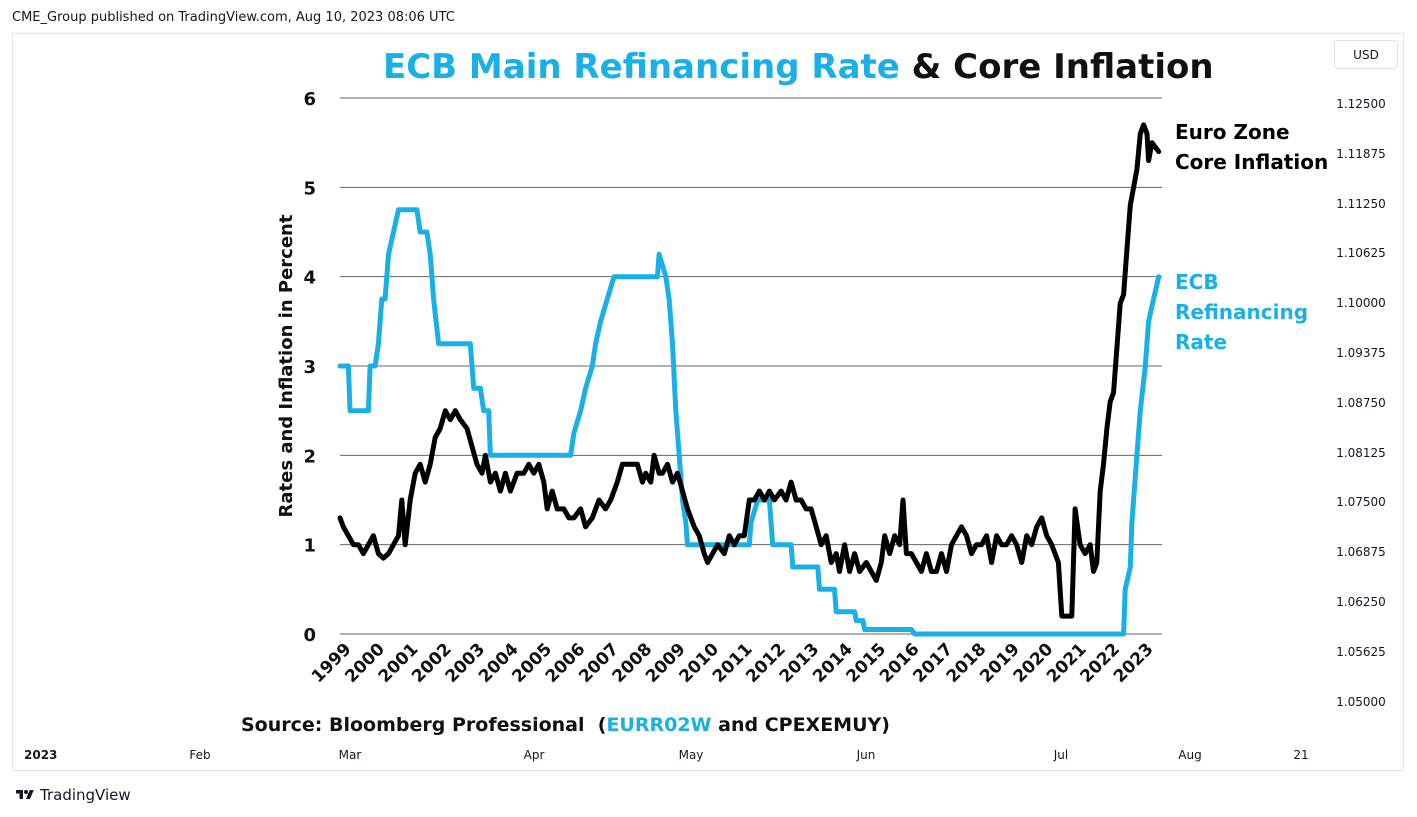 Image resolution: width=1417 pixels, height=817 pixels. Describe the element at coordinates (309, 635) in the screenshot. I see `y-tick-label: 0` at that location.